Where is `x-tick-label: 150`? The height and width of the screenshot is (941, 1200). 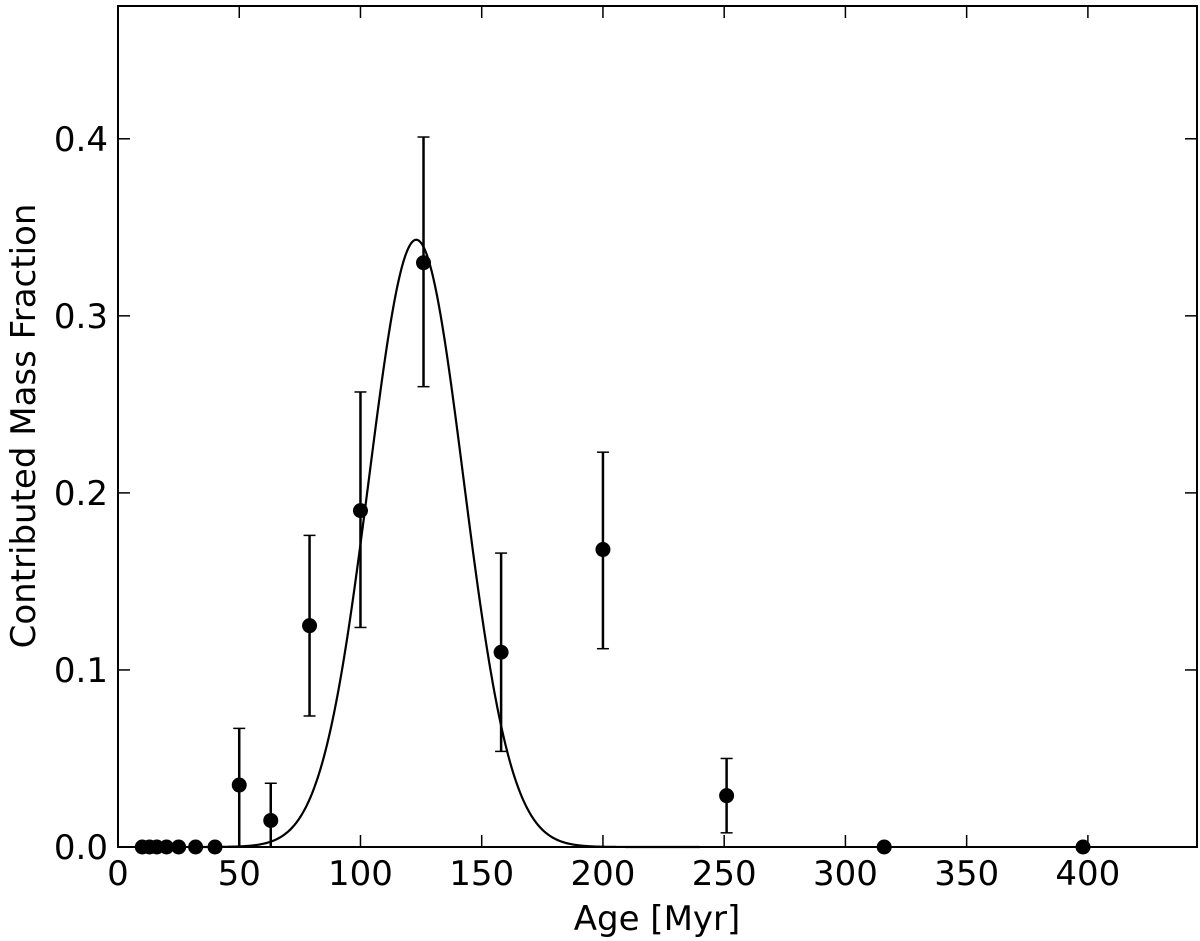 x-tick-label: 150 is located at coordinates (481, 874).